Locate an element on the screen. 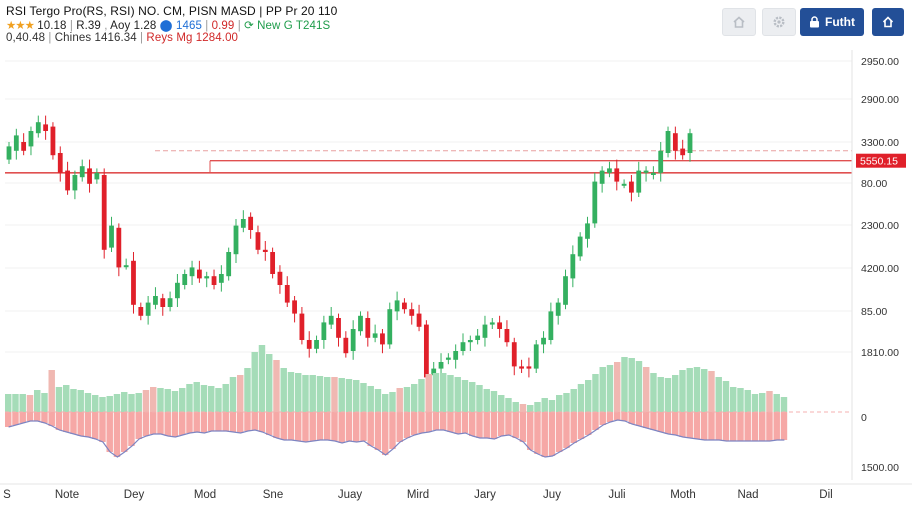 The height and width of the screenshot is (512, 912). settings-button is located at coordinates (779, 22).